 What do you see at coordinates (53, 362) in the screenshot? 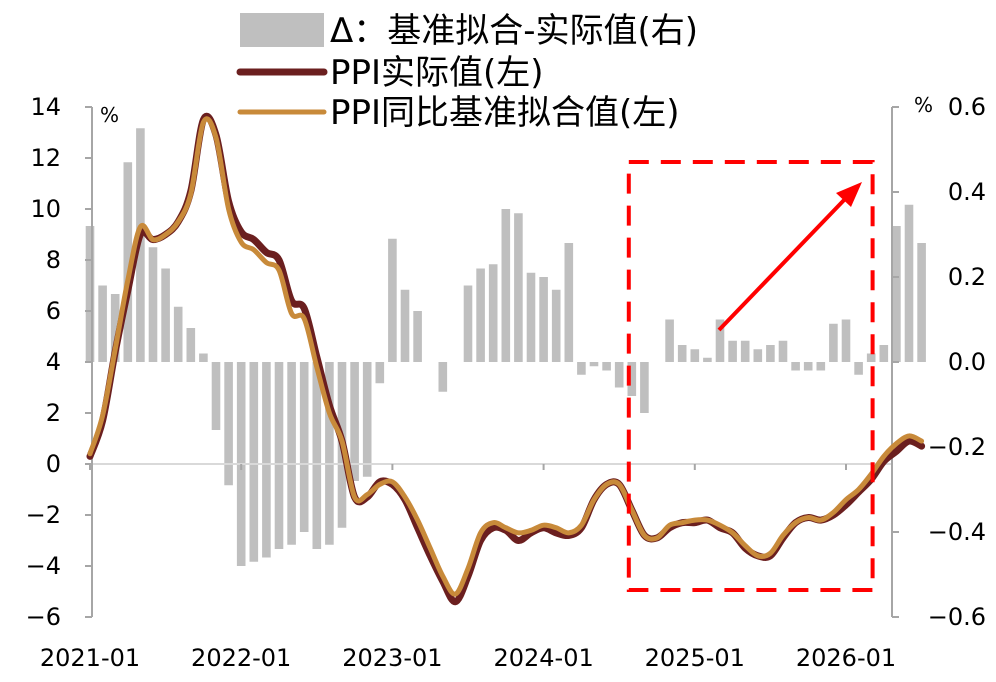
I see `left-tick-label: 4` at bounding box center [53, 362].